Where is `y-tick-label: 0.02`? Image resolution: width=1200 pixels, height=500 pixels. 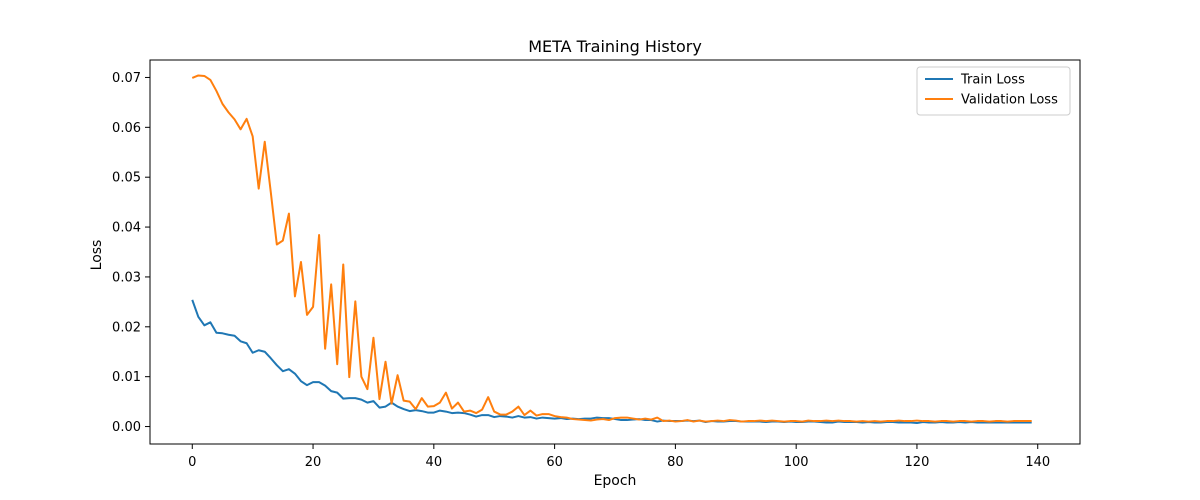
y-tick-label: 0.02 is located at coordinates (126, 327).